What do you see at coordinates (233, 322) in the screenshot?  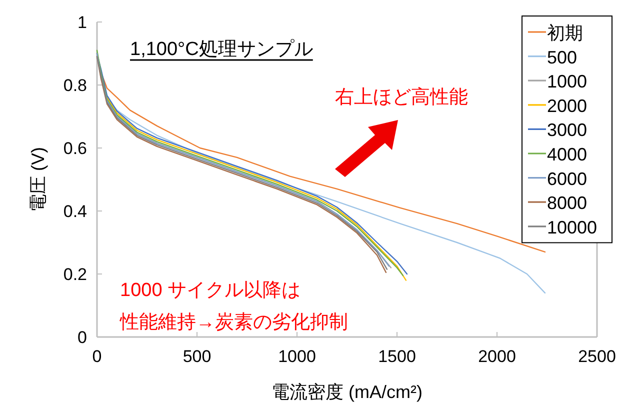 I see `annotation: 性能維持→炭素の劣化抑制` at bounding box center [233, 322].